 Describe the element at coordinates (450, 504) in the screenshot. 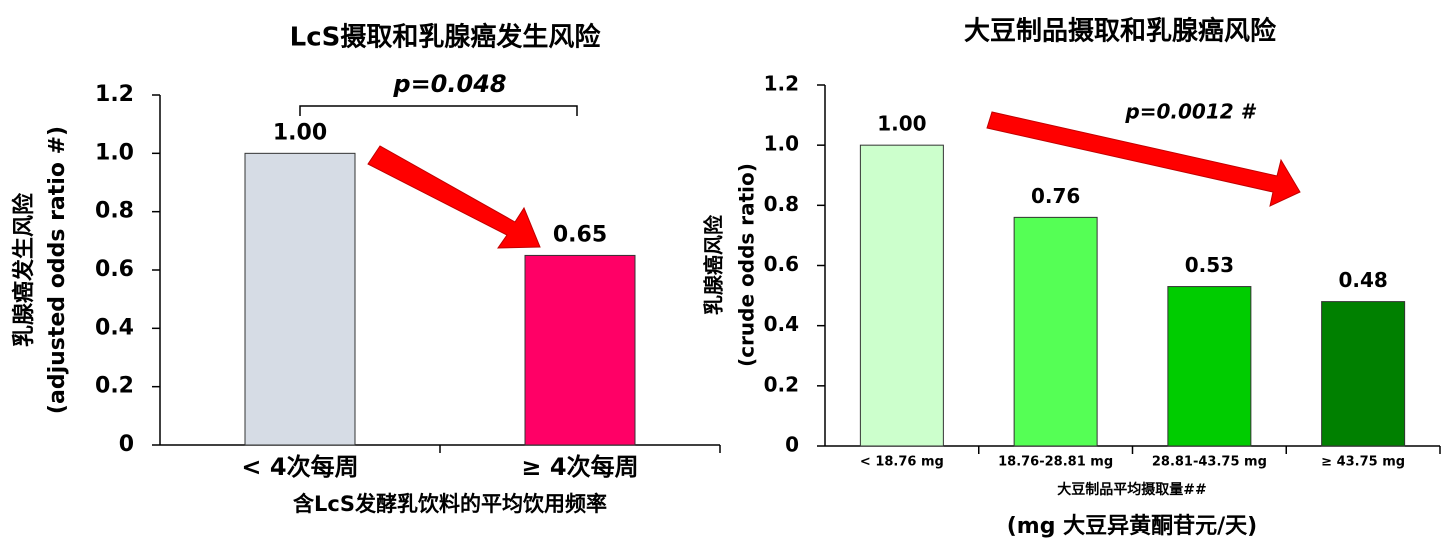

I see `x-axis-label: 含LcS发酵乳饮料的平均饮用频率` at that location.